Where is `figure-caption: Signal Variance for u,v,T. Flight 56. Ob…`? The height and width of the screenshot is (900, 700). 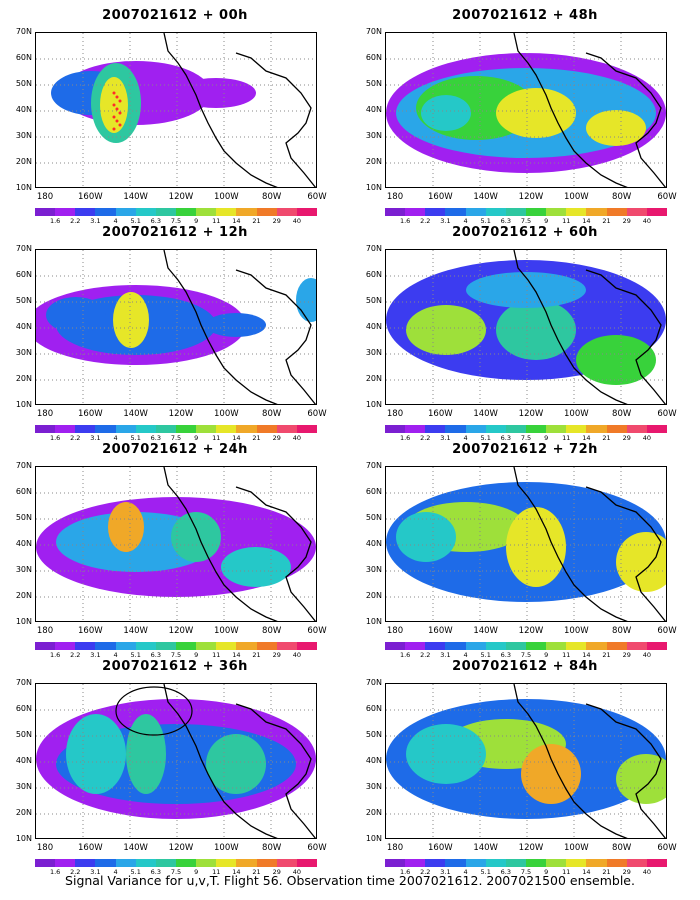 figure-caption: Signal Variance for u,v,T. Flight 56. Ob… is located at coordinates (350, 880).